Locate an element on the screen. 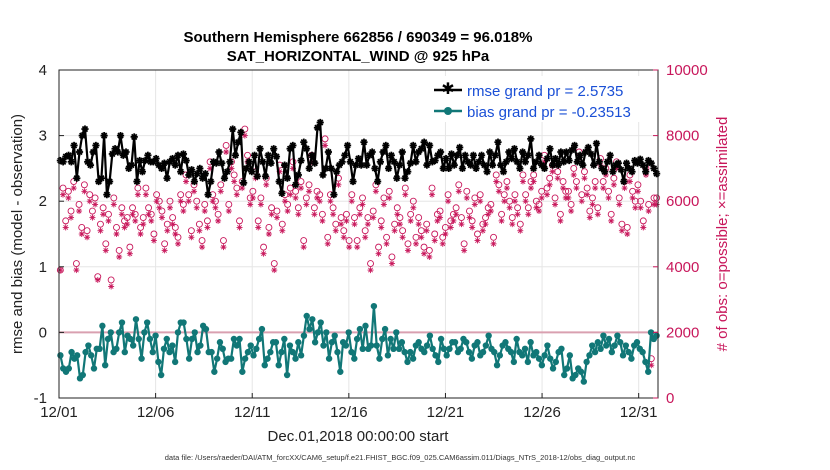 This screenshot has width=830, height=470. y-right-tick-label: 4000 is located at coordinates (682, 267).